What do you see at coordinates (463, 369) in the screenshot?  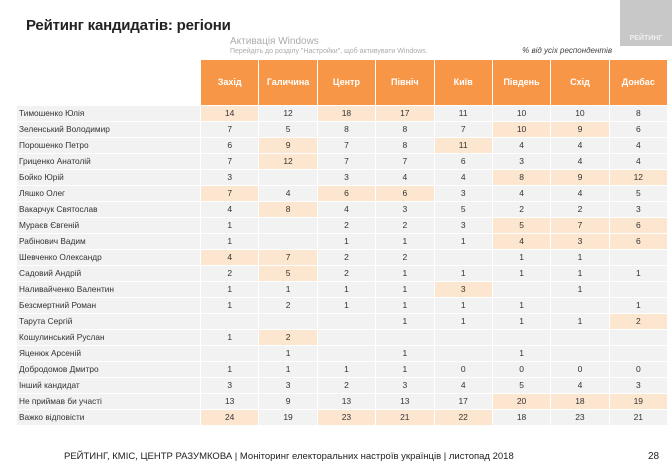 I see `value-cell: 0` at bounding box center [463, 369].